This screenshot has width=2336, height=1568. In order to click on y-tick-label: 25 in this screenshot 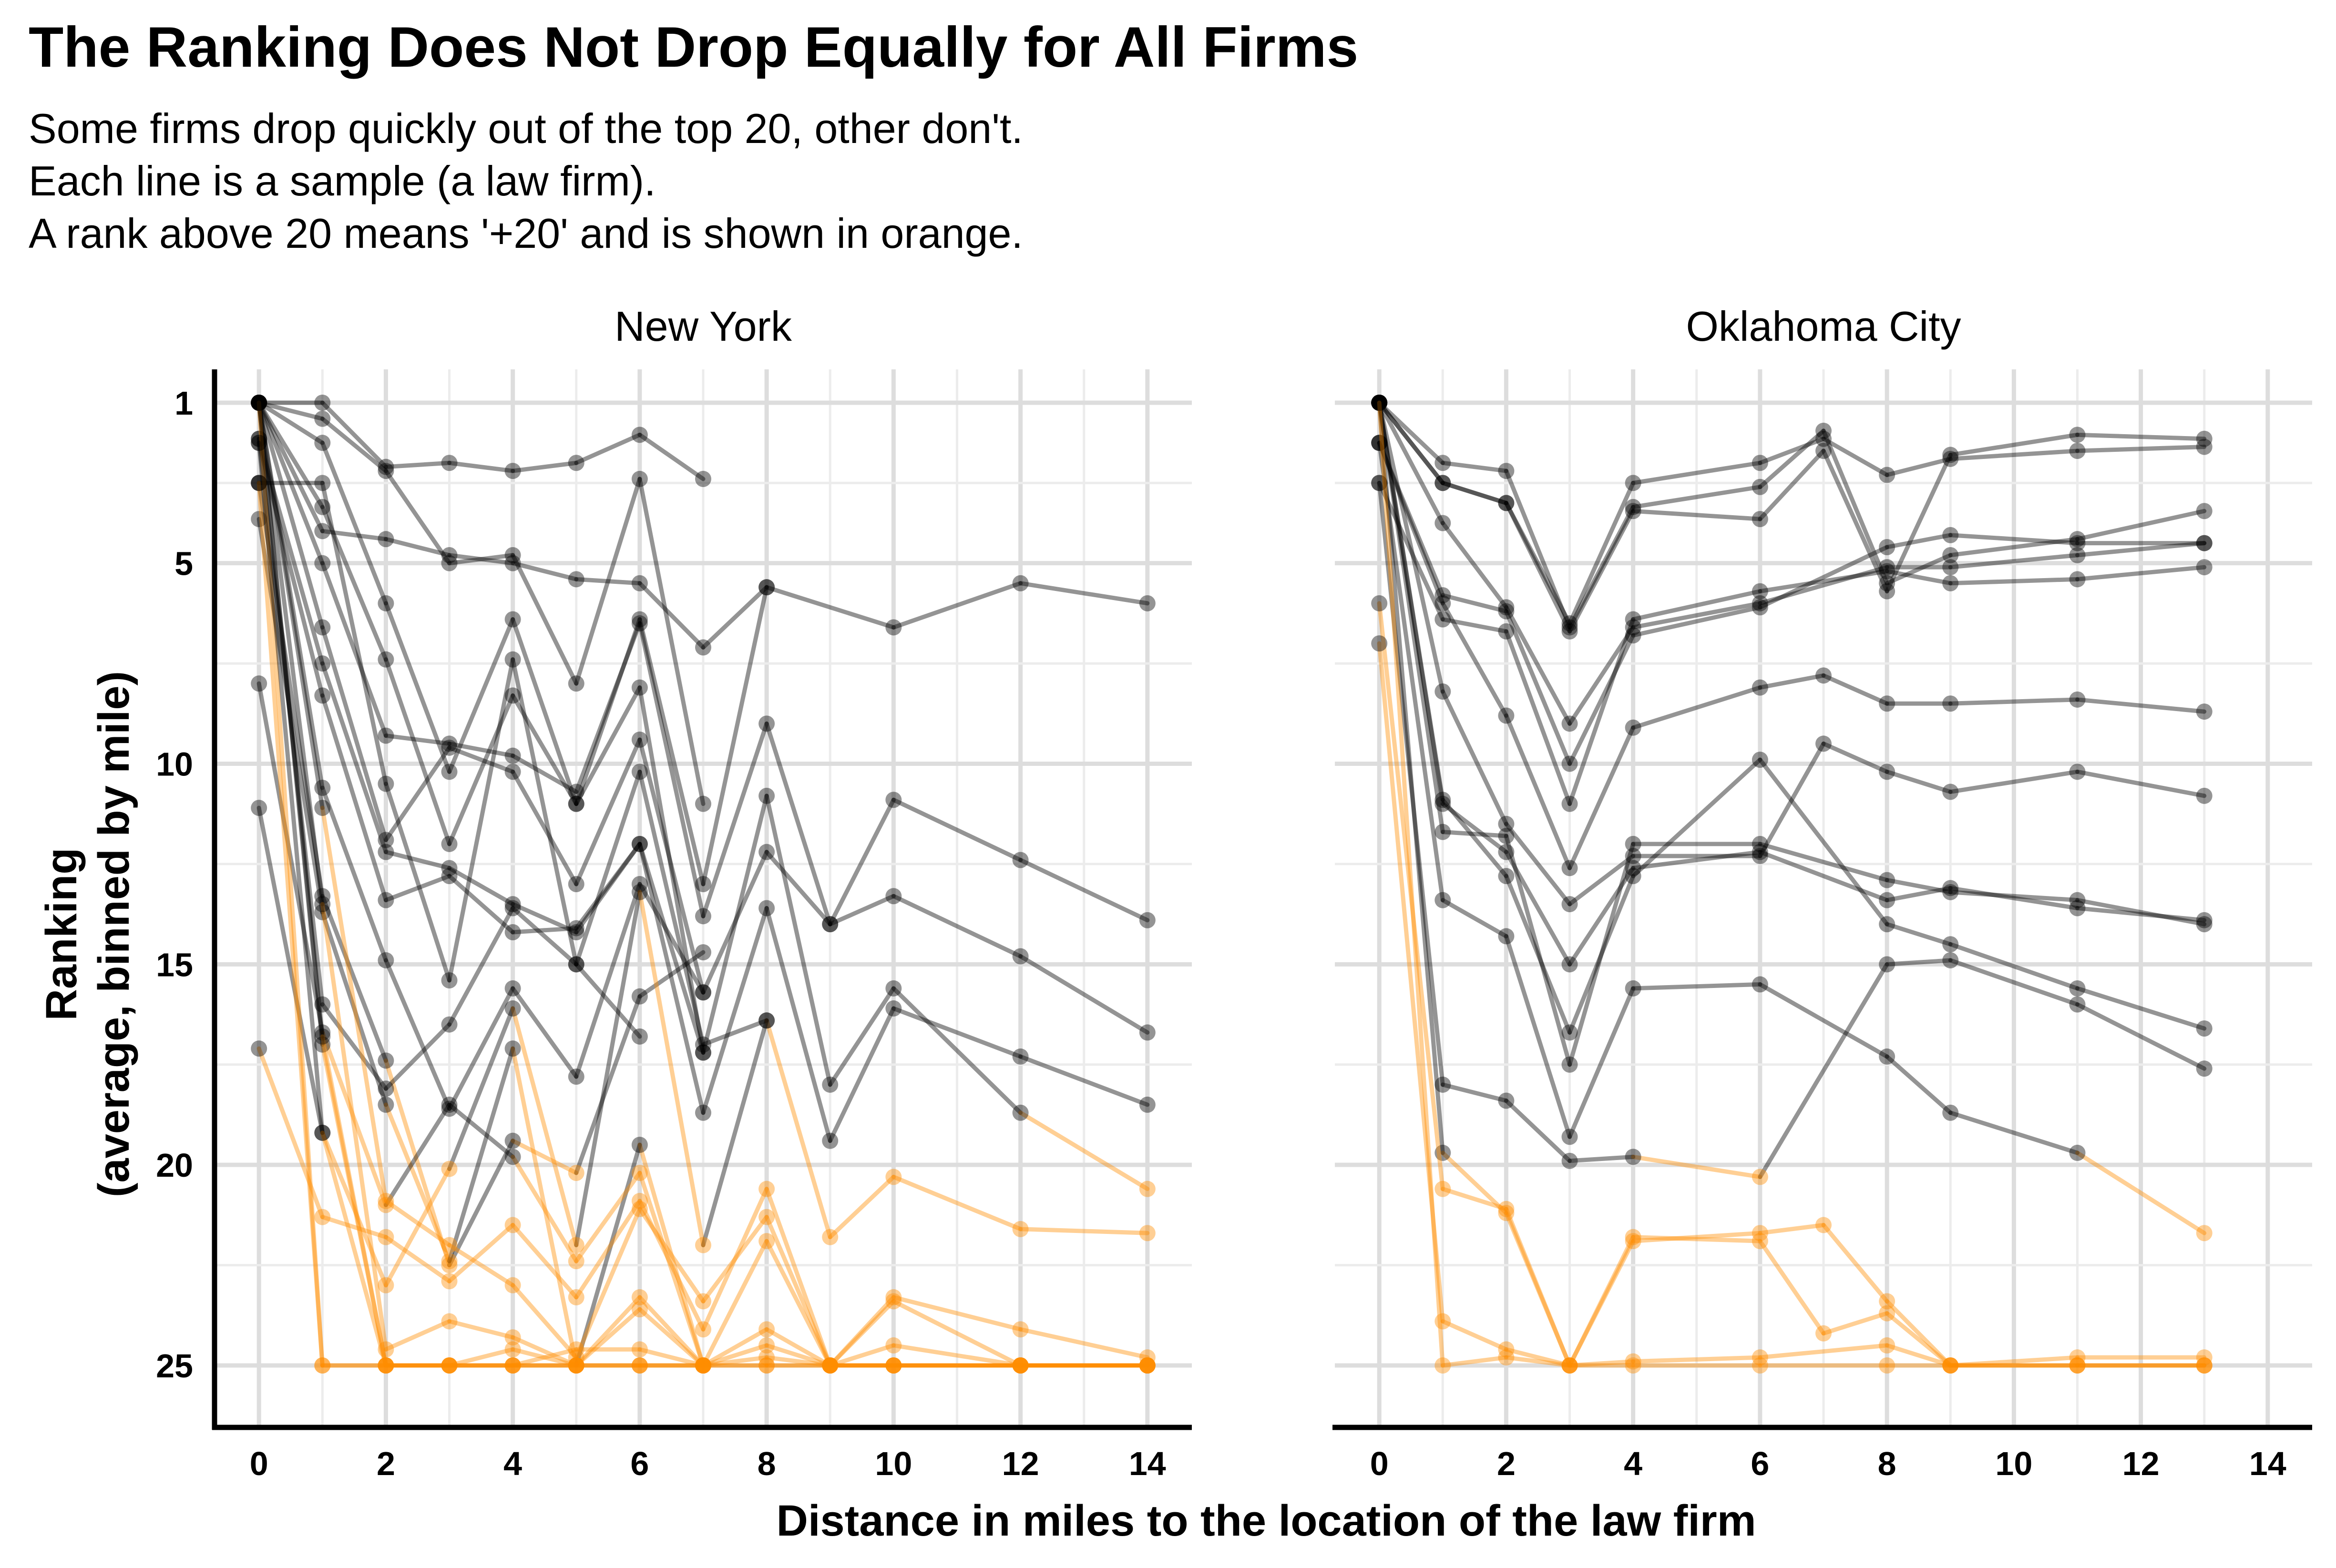, I will do `click(174, 1366)`.